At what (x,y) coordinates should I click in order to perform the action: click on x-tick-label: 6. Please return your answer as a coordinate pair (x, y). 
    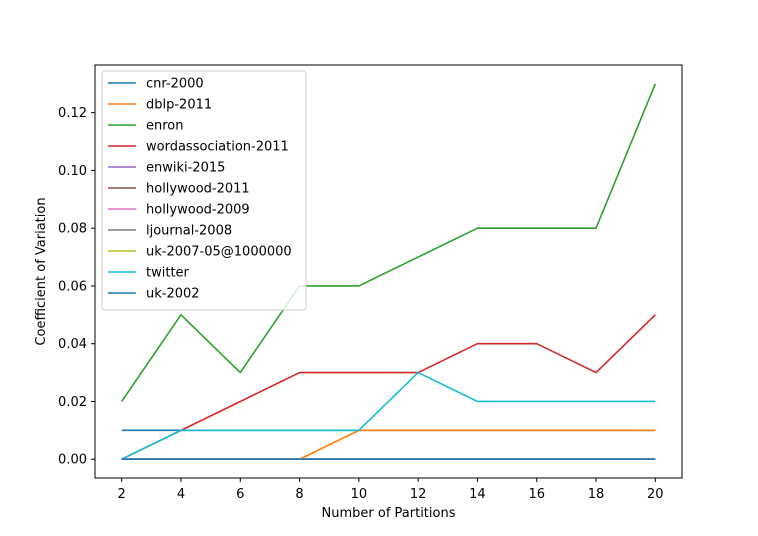
    Looking at the image, I should click on (240, 494).